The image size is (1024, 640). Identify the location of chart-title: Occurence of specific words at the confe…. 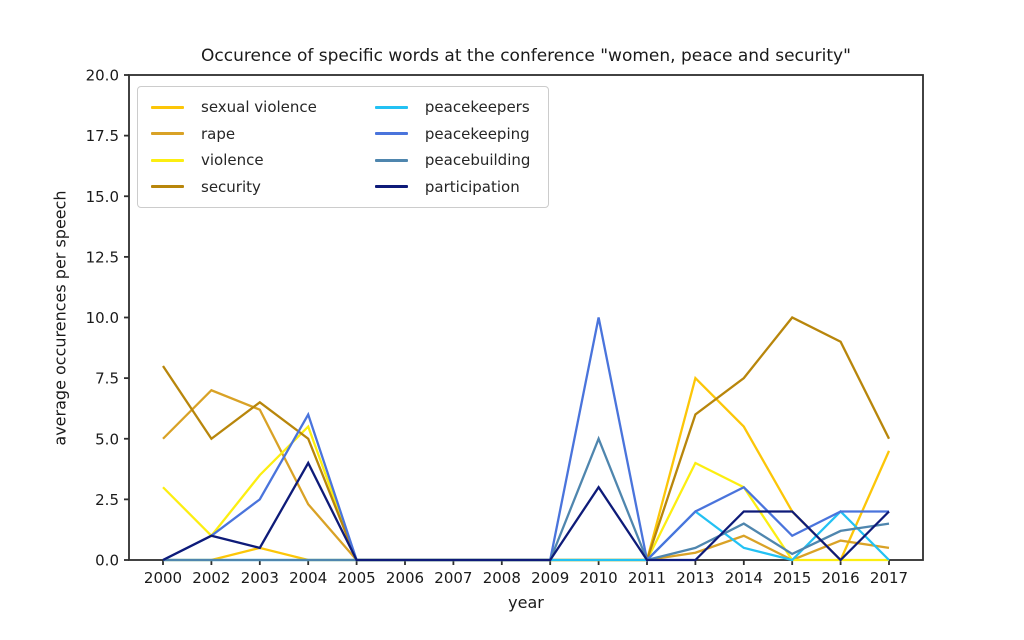
(526, 56).